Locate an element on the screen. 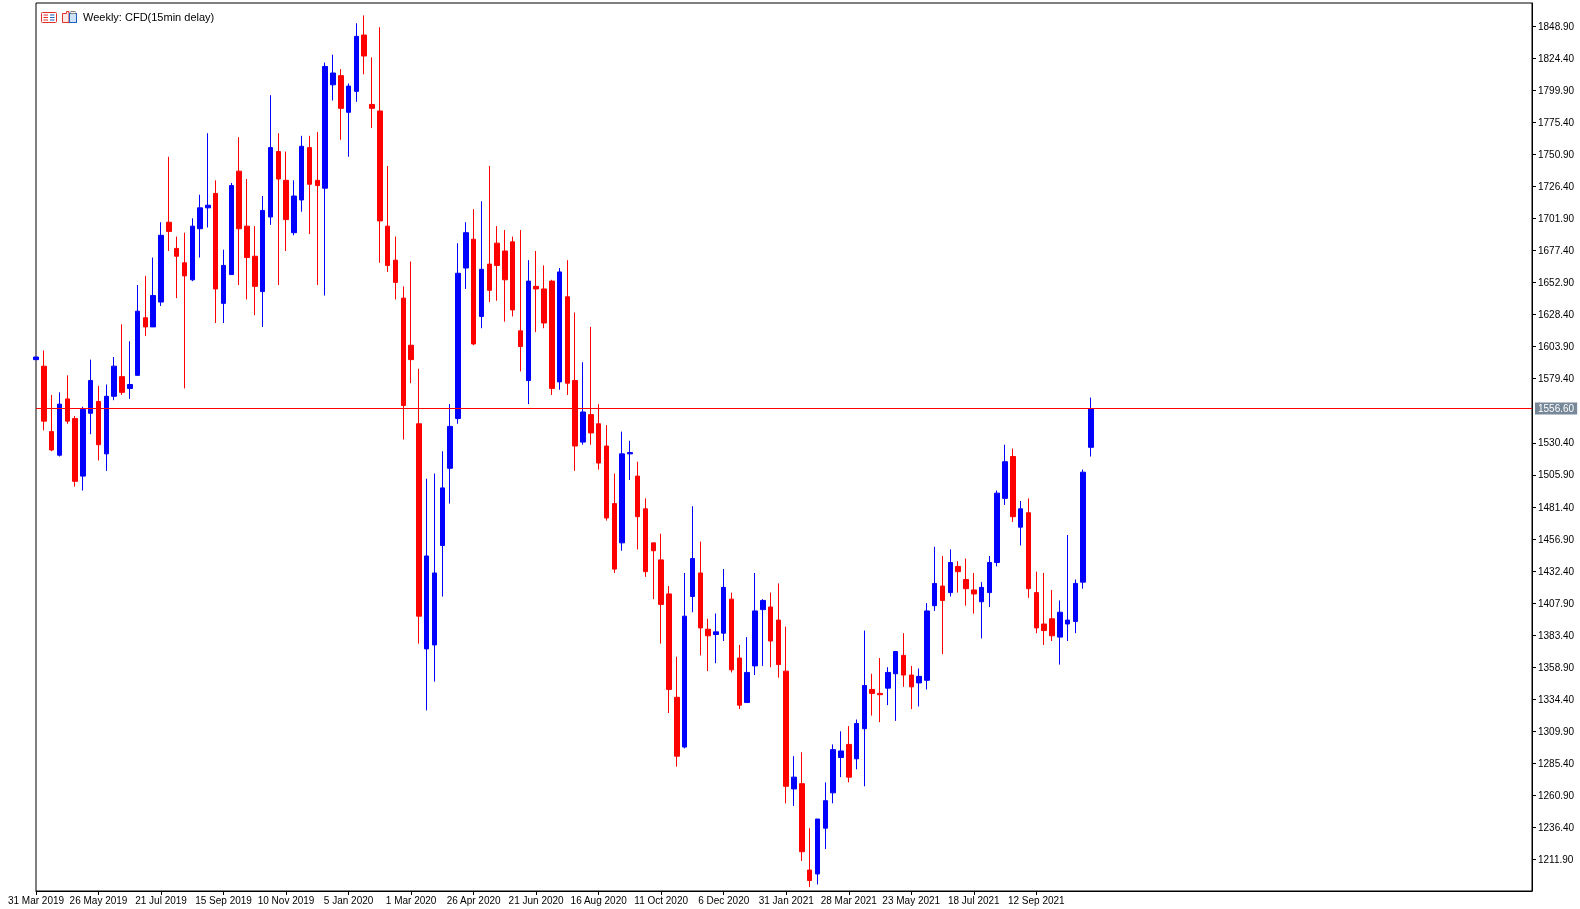  x-tick-label: 28 Mar 2021 is located at coordinates (849, 900).